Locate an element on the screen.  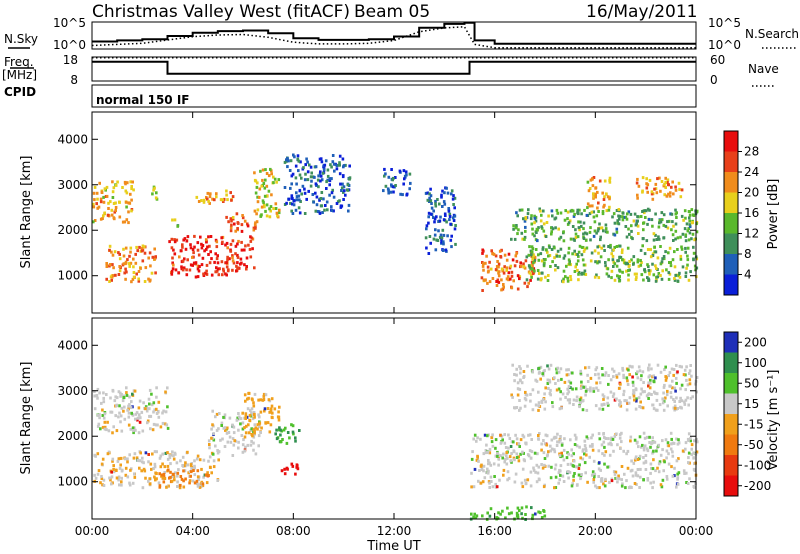
colorbar-swatch is located at coordinates (731, 363).